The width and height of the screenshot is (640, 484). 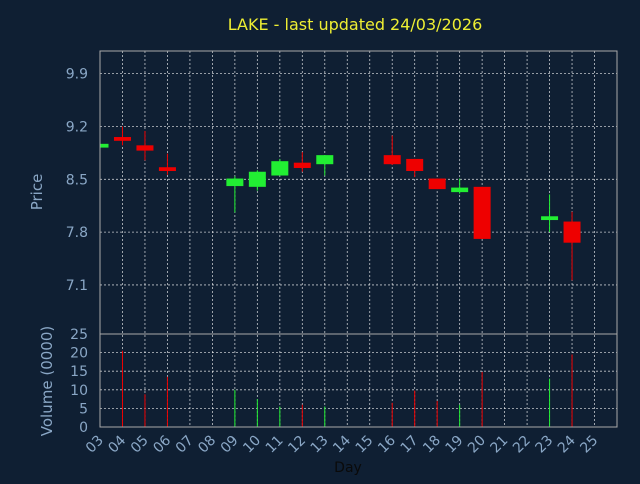 I want to click on x-tick-label: 09, so click(x=230, y=445).